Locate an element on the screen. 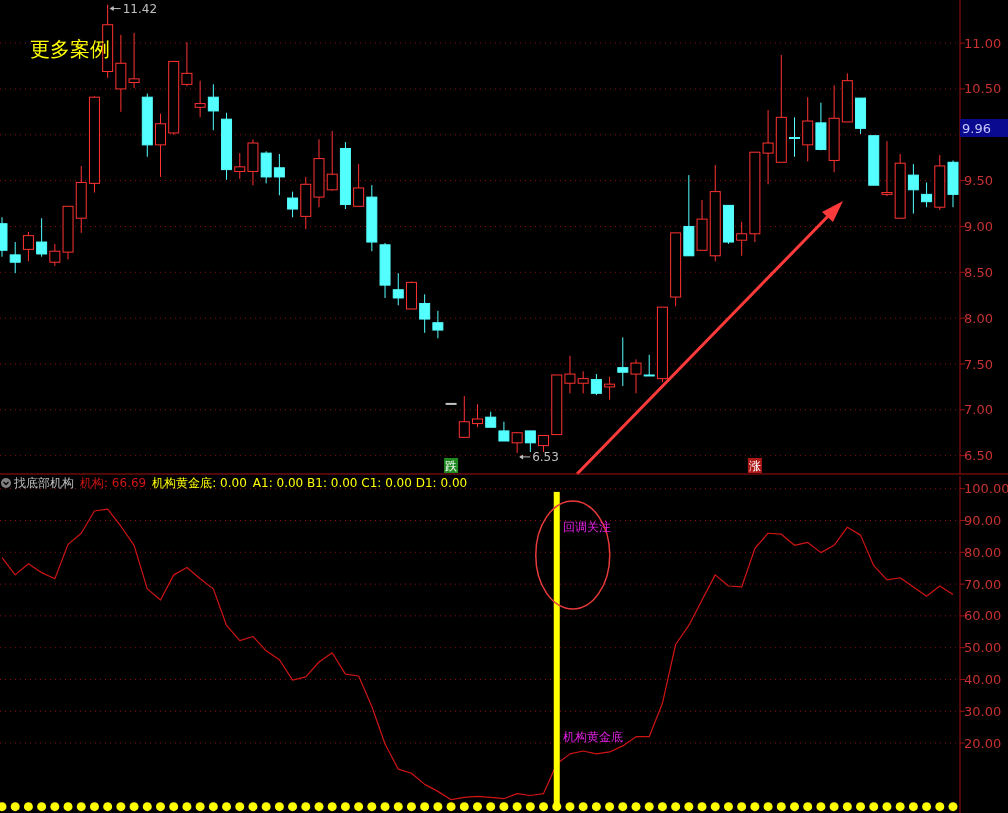 This screenshot has height=813, width=1008. y-tick-label: 8.00 is located at coordinates (978, 318).